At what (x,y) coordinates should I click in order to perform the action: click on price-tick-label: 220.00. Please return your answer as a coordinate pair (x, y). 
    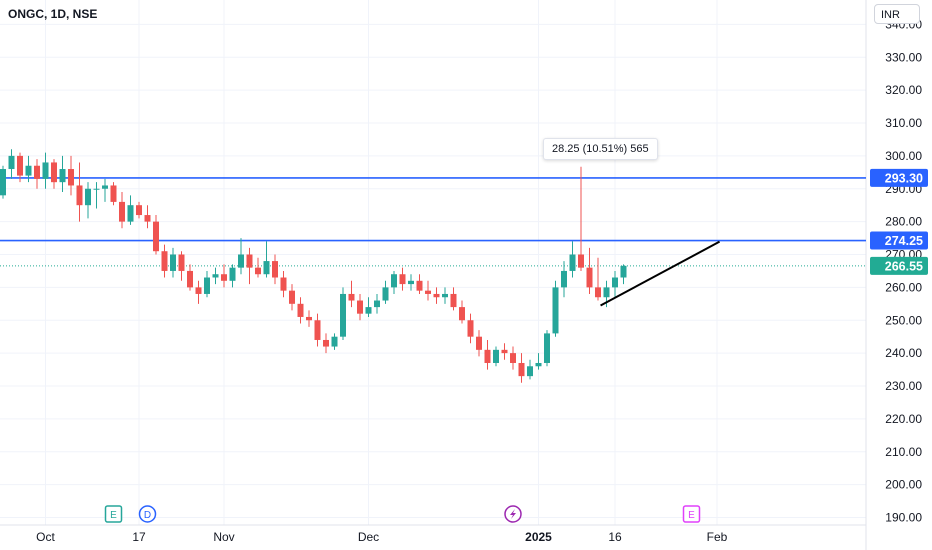
    Looking at the image, I should click on (903, 419).